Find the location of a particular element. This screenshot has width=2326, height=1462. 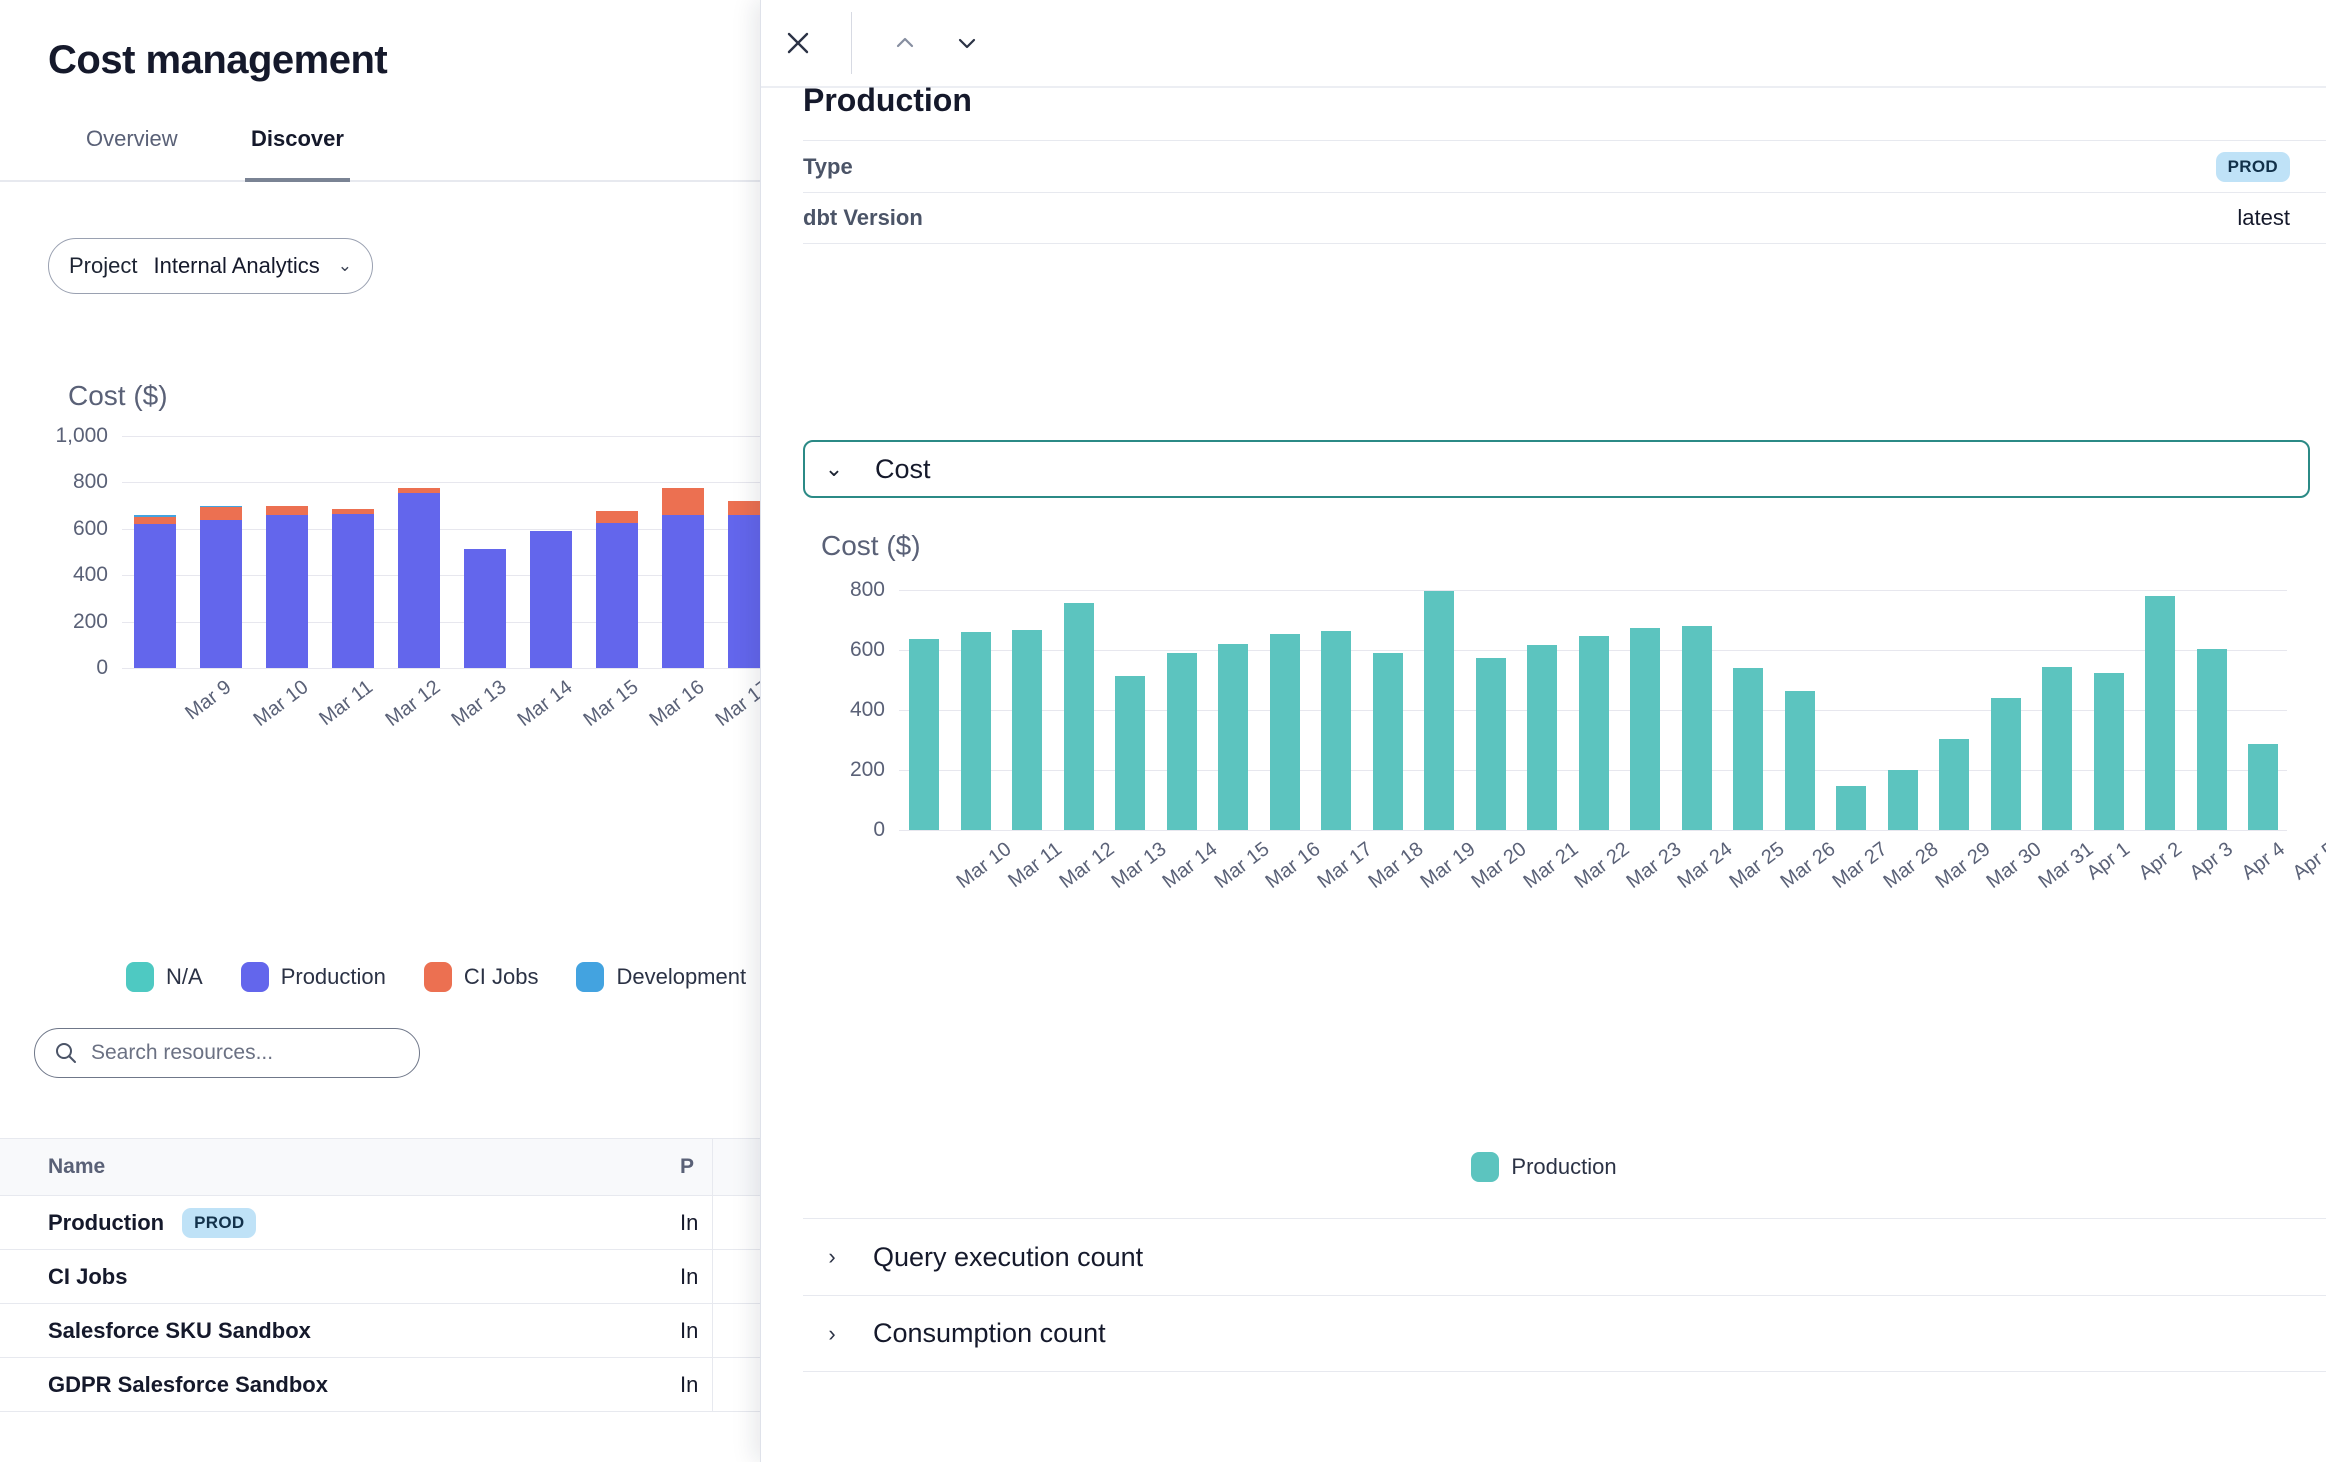

chevron-right-icon: › is located at coordinates (832, 1256).